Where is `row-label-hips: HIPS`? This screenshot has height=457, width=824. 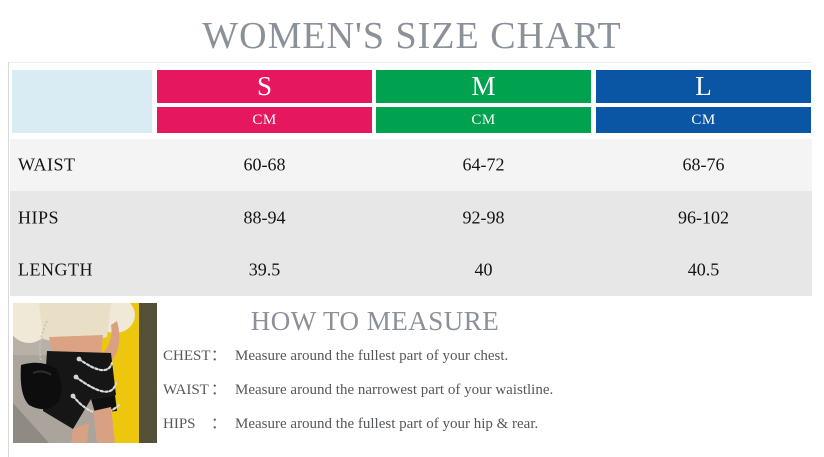
row-label-hips: HIPS is located at coordinates (39, 217).